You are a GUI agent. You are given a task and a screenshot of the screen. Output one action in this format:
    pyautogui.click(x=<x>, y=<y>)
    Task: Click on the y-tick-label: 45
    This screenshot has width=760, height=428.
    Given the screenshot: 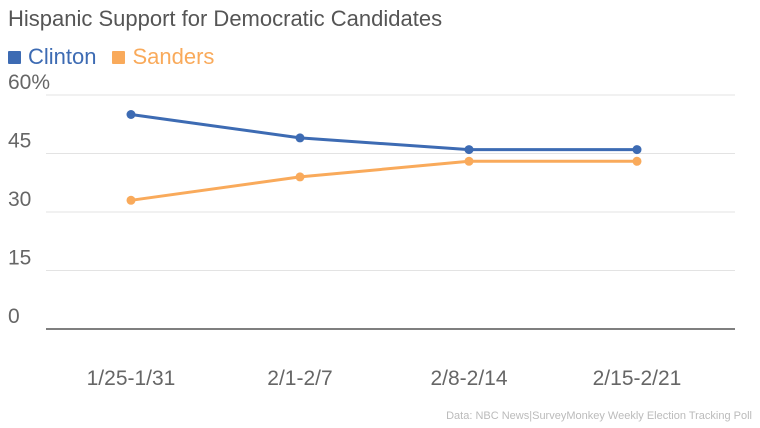 What is the action you would take?
    pyautogui.click(x=19, y=141)
    